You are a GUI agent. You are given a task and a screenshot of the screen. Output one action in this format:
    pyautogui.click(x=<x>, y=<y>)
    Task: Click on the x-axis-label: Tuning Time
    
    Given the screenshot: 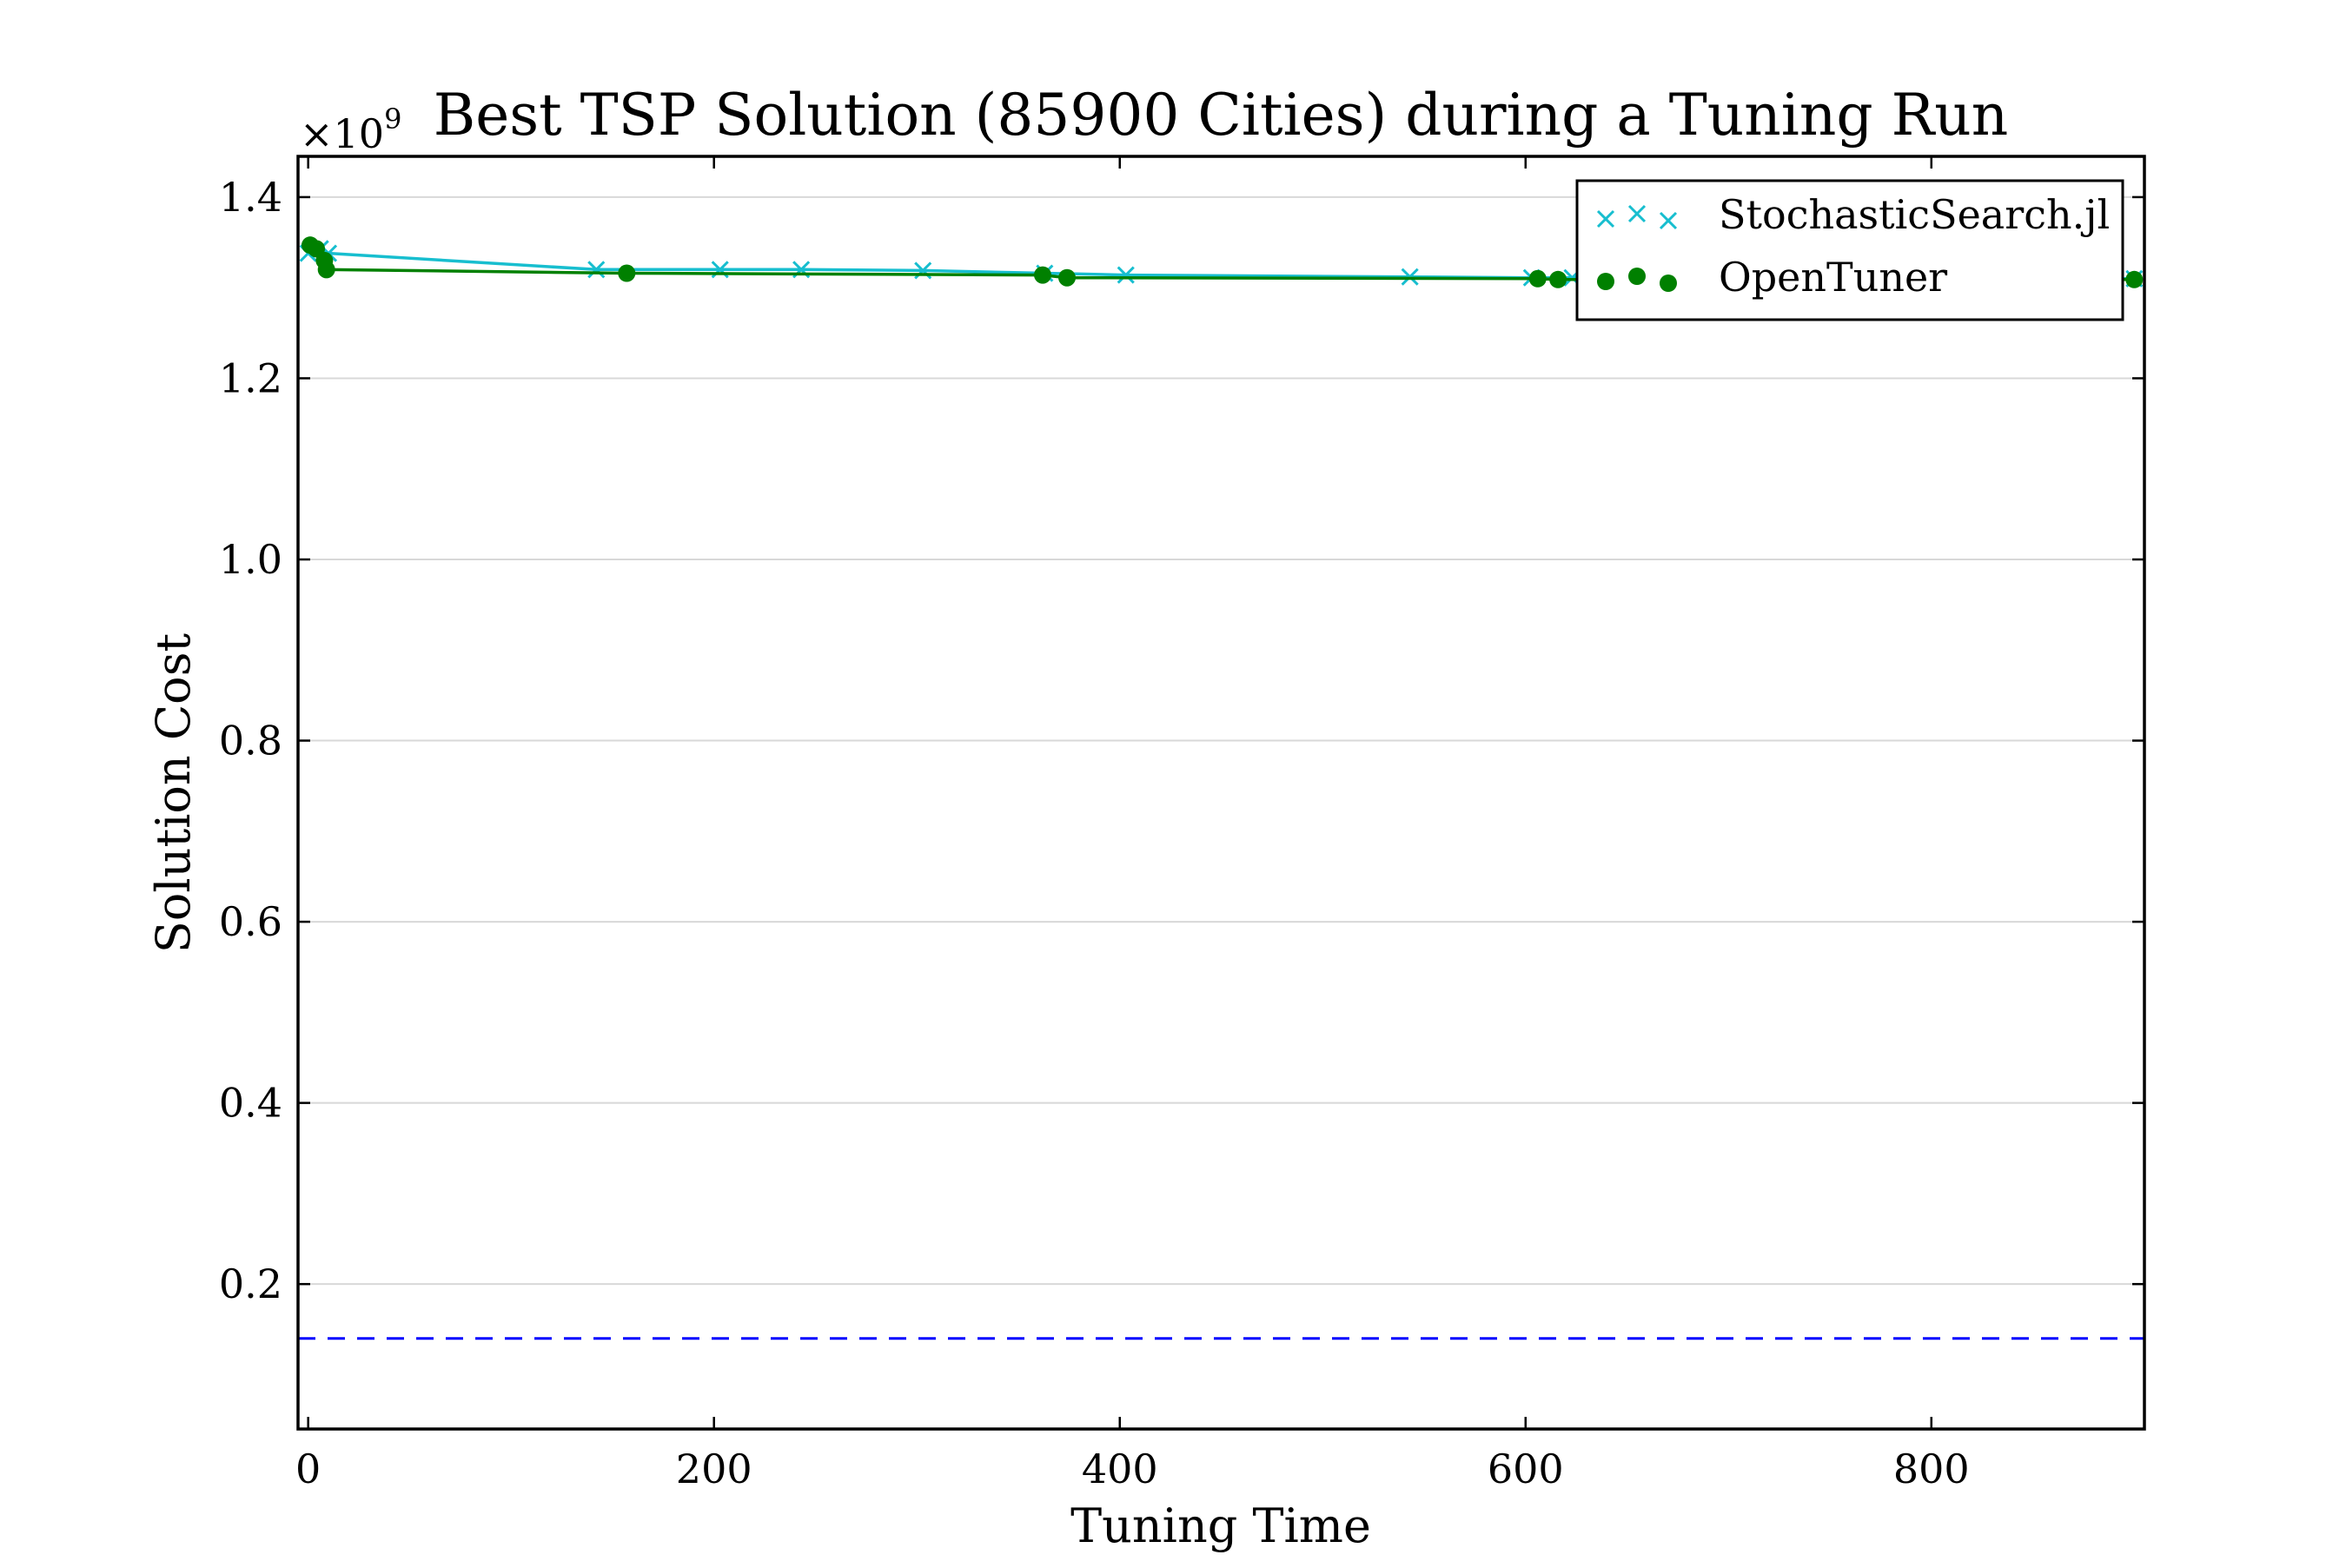 What is the action you would take?
    pyautogui.click(x=1220, y=1526)
    